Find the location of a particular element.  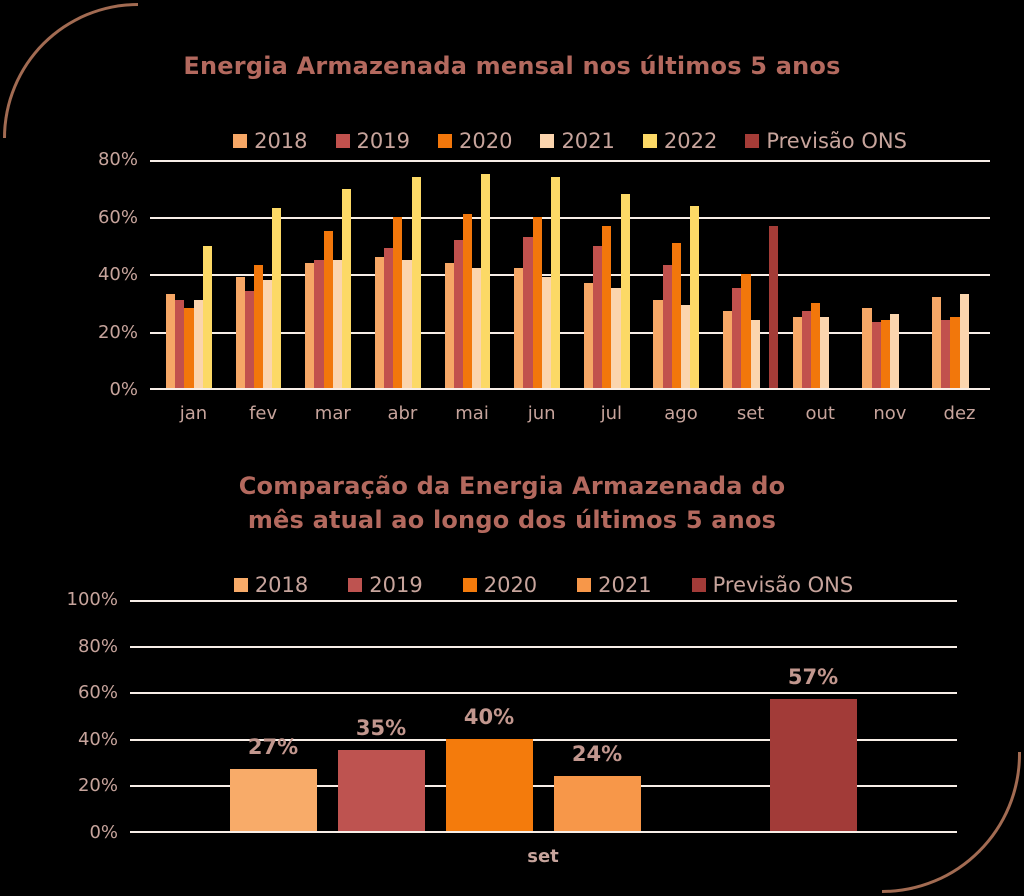

legend-item-2020: 2020 is located at coordinates (500, 585).